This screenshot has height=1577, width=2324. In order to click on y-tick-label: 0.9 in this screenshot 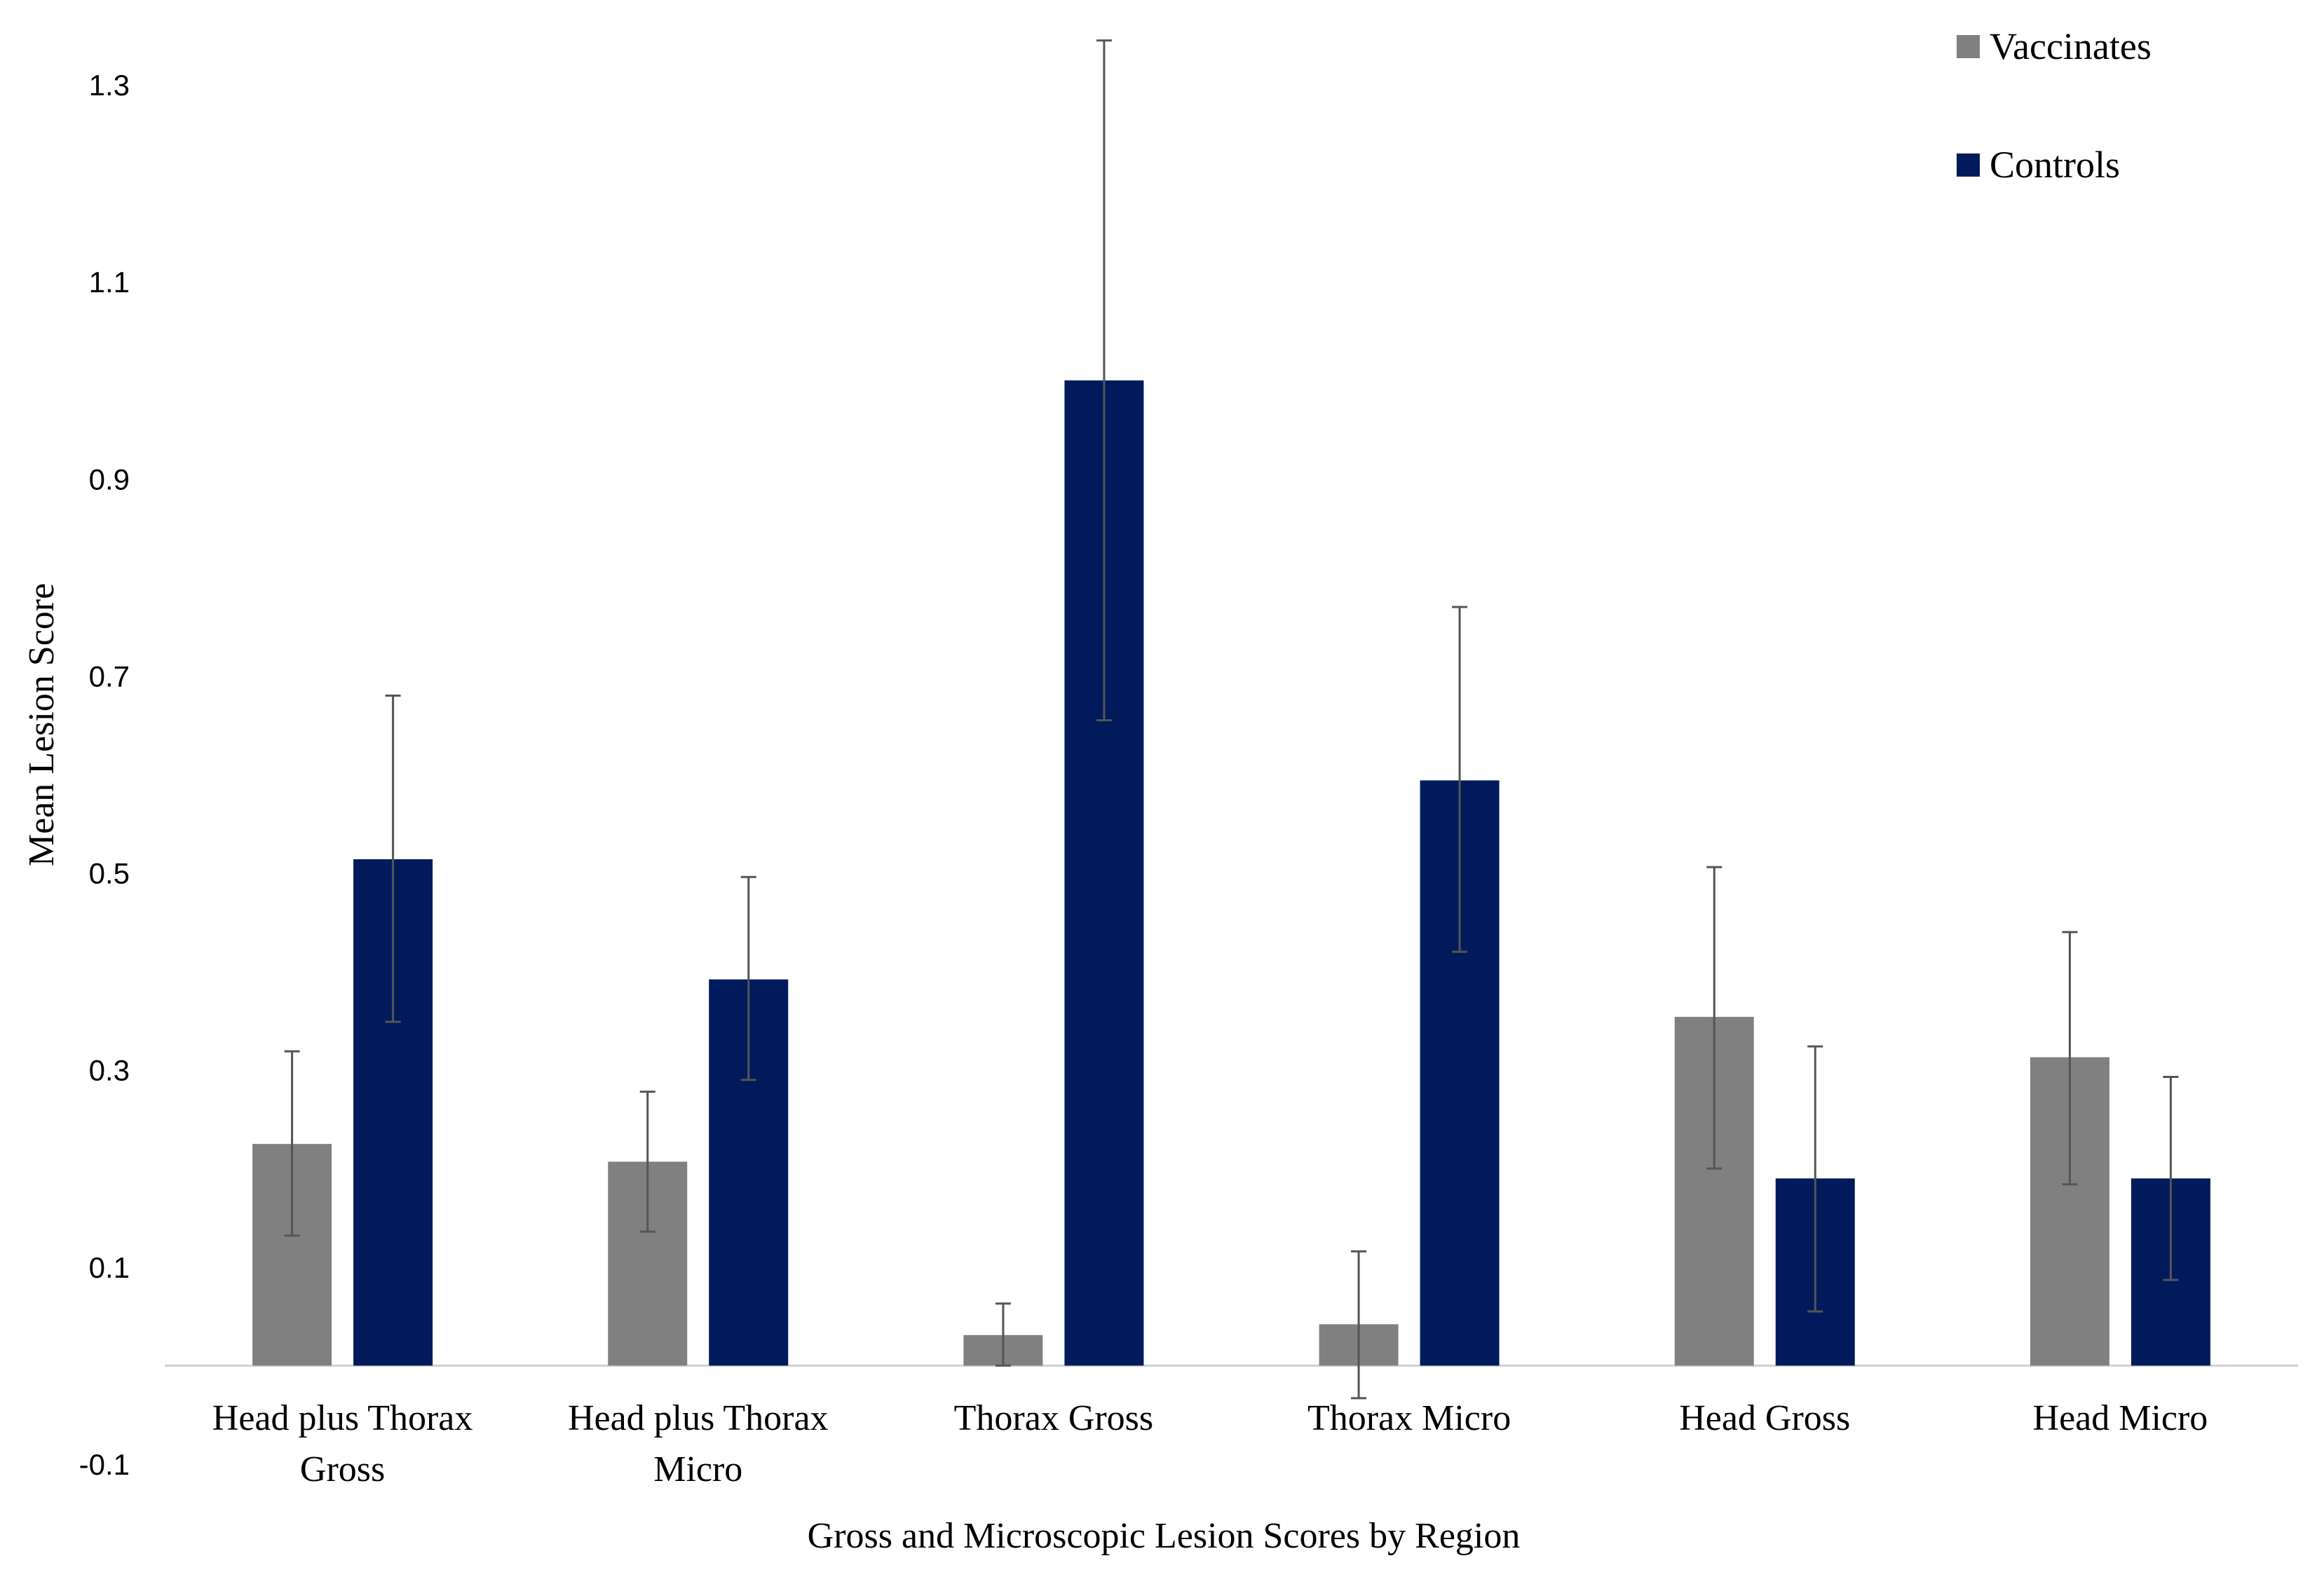, I will do `click(109, 480)`.